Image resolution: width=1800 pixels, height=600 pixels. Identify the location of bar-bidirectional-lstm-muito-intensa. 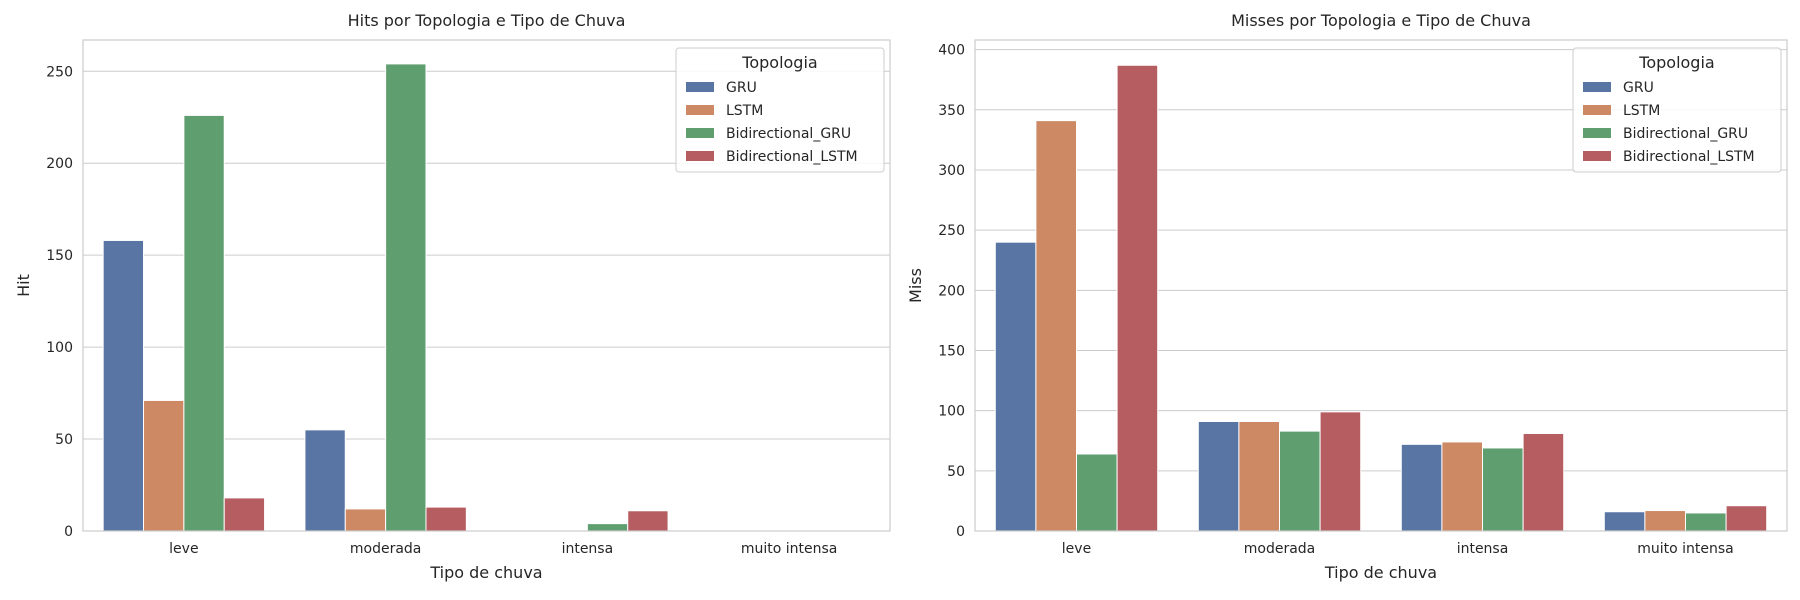
(1746, 518).